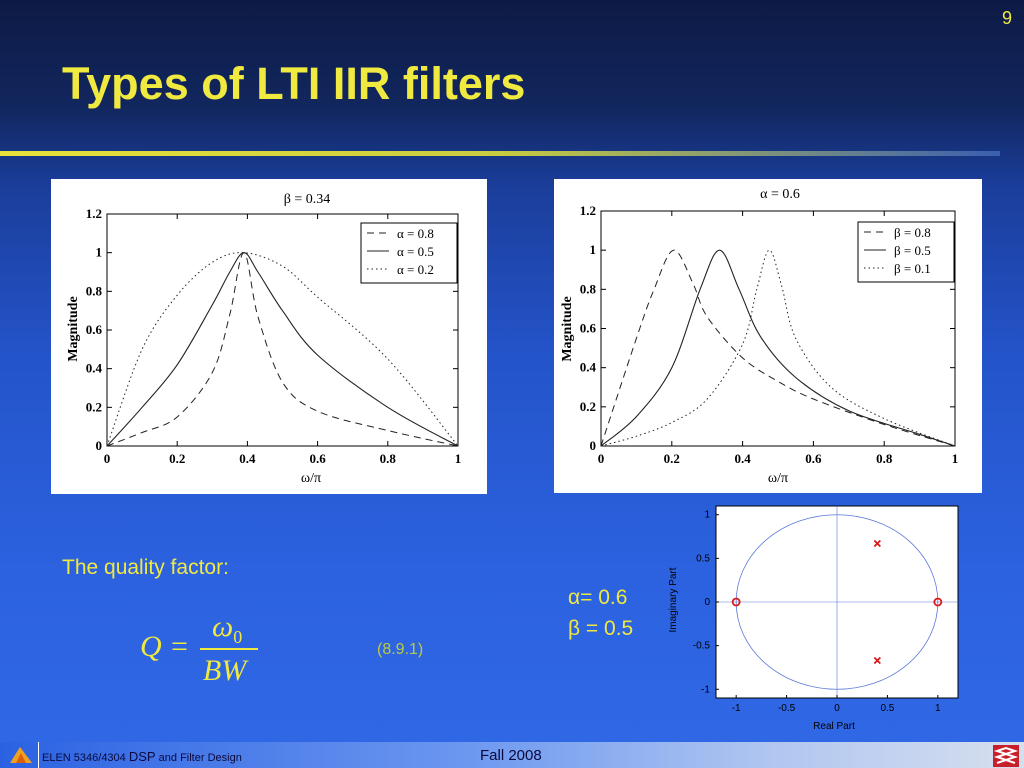  I want to click on legend-entry: α = 0.5, so click(415, 251).